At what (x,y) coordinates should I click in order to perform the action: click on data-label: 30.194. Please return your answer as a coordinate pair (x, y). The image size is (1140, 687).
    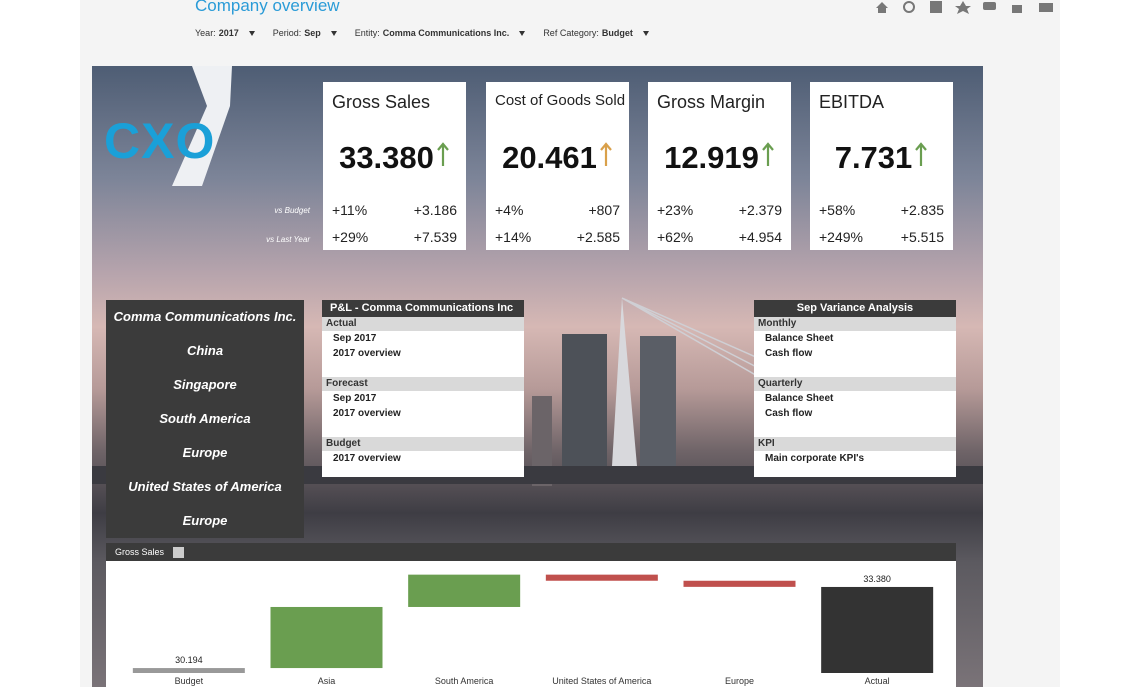
    Looking at the image, I should click on (189, 660).